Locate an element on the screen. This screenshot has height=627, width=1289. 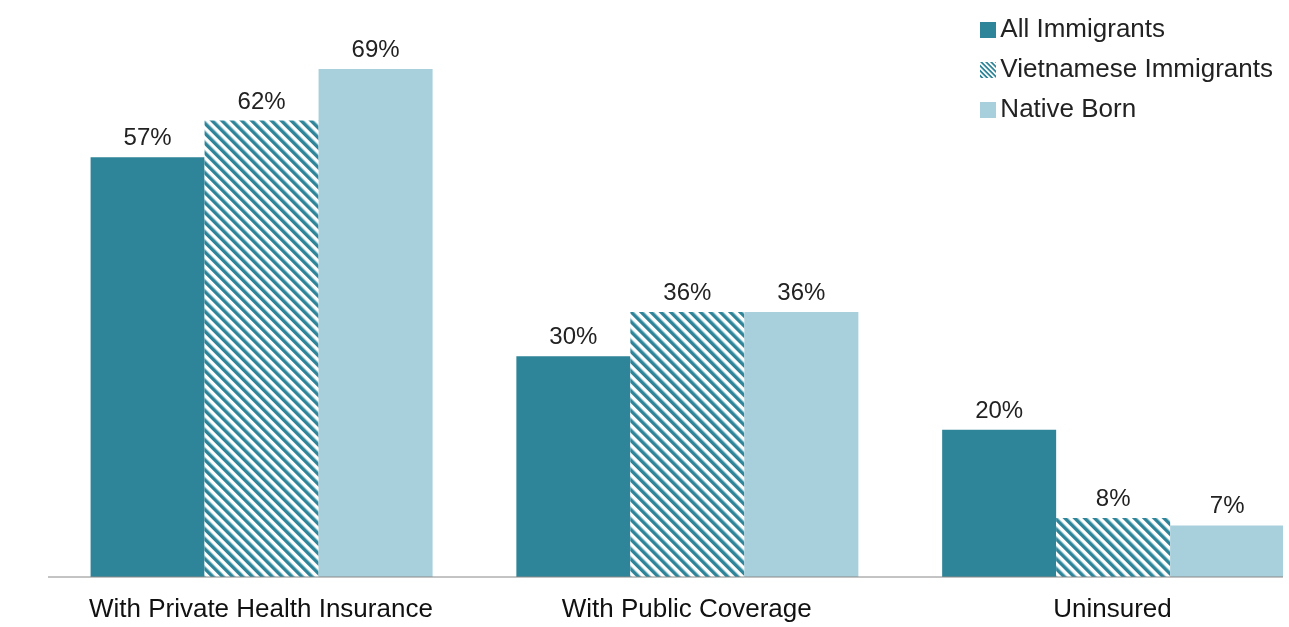
data-label: 30% is located at coordinates (573, 336).